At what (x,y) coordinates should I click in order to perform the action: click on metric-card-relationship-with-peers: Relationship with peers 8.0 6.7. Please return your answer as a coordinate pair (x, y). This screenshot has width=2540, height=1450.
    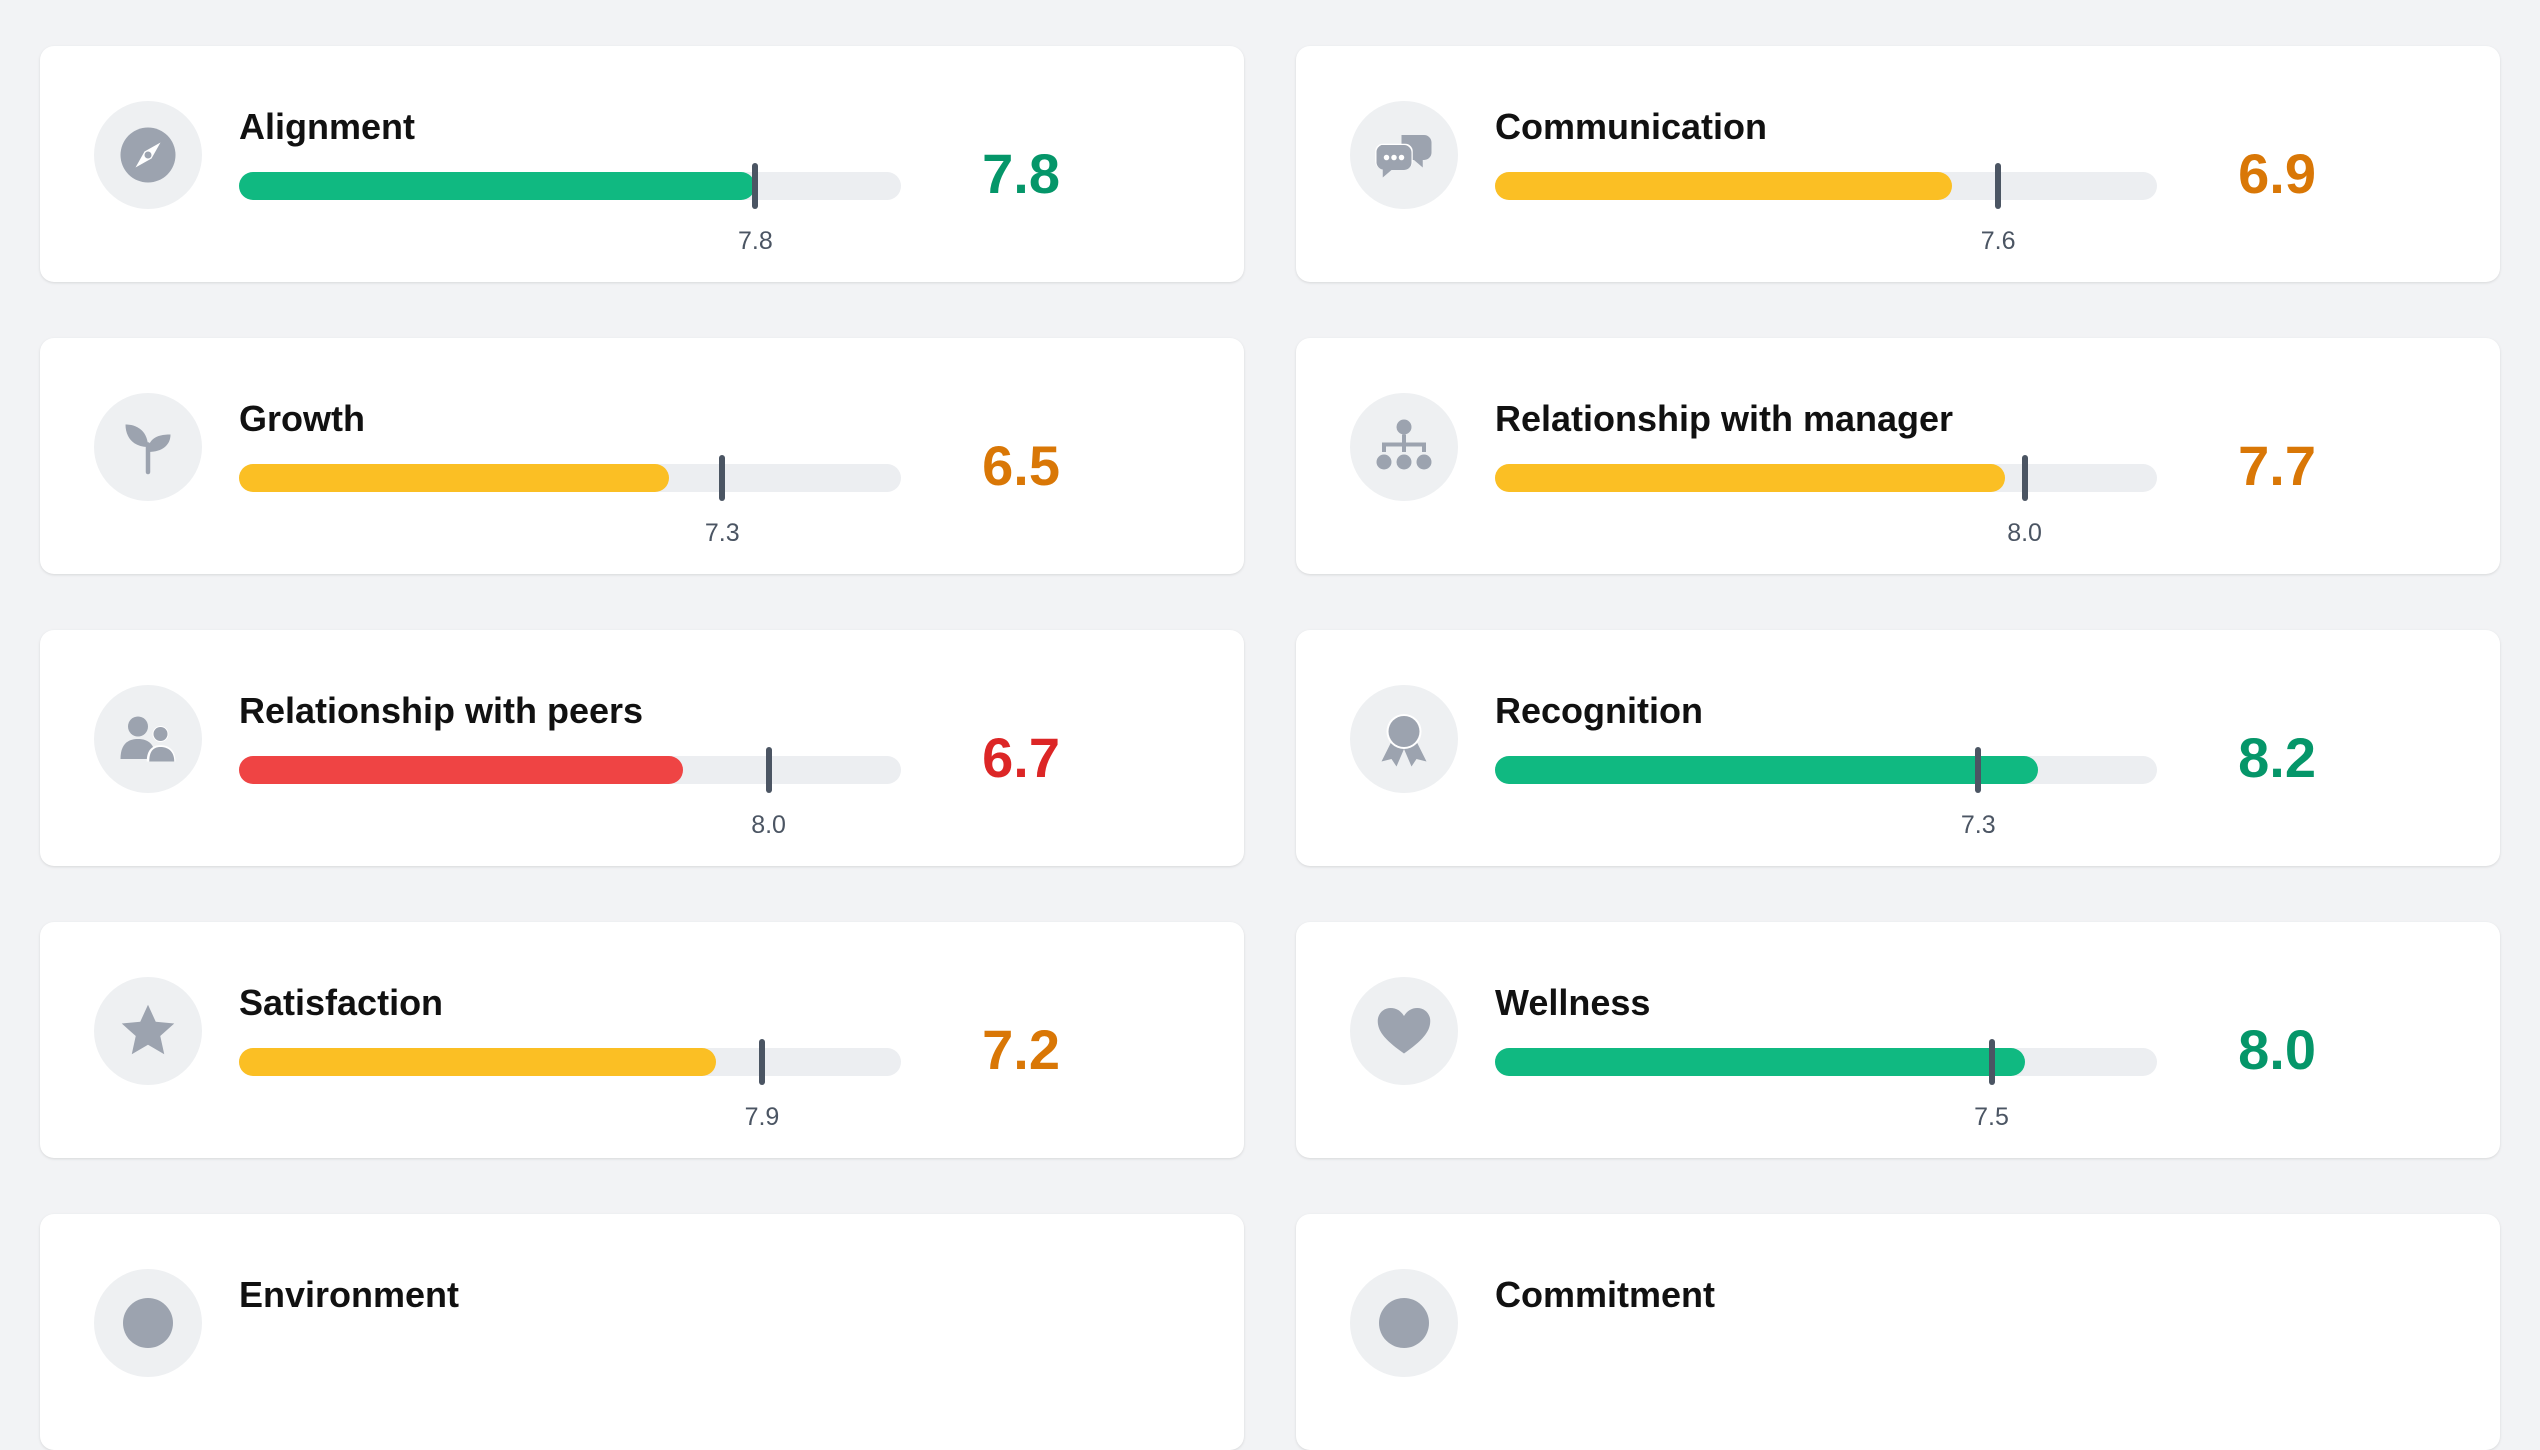
    Looking at the image, I should click on (642, 748).